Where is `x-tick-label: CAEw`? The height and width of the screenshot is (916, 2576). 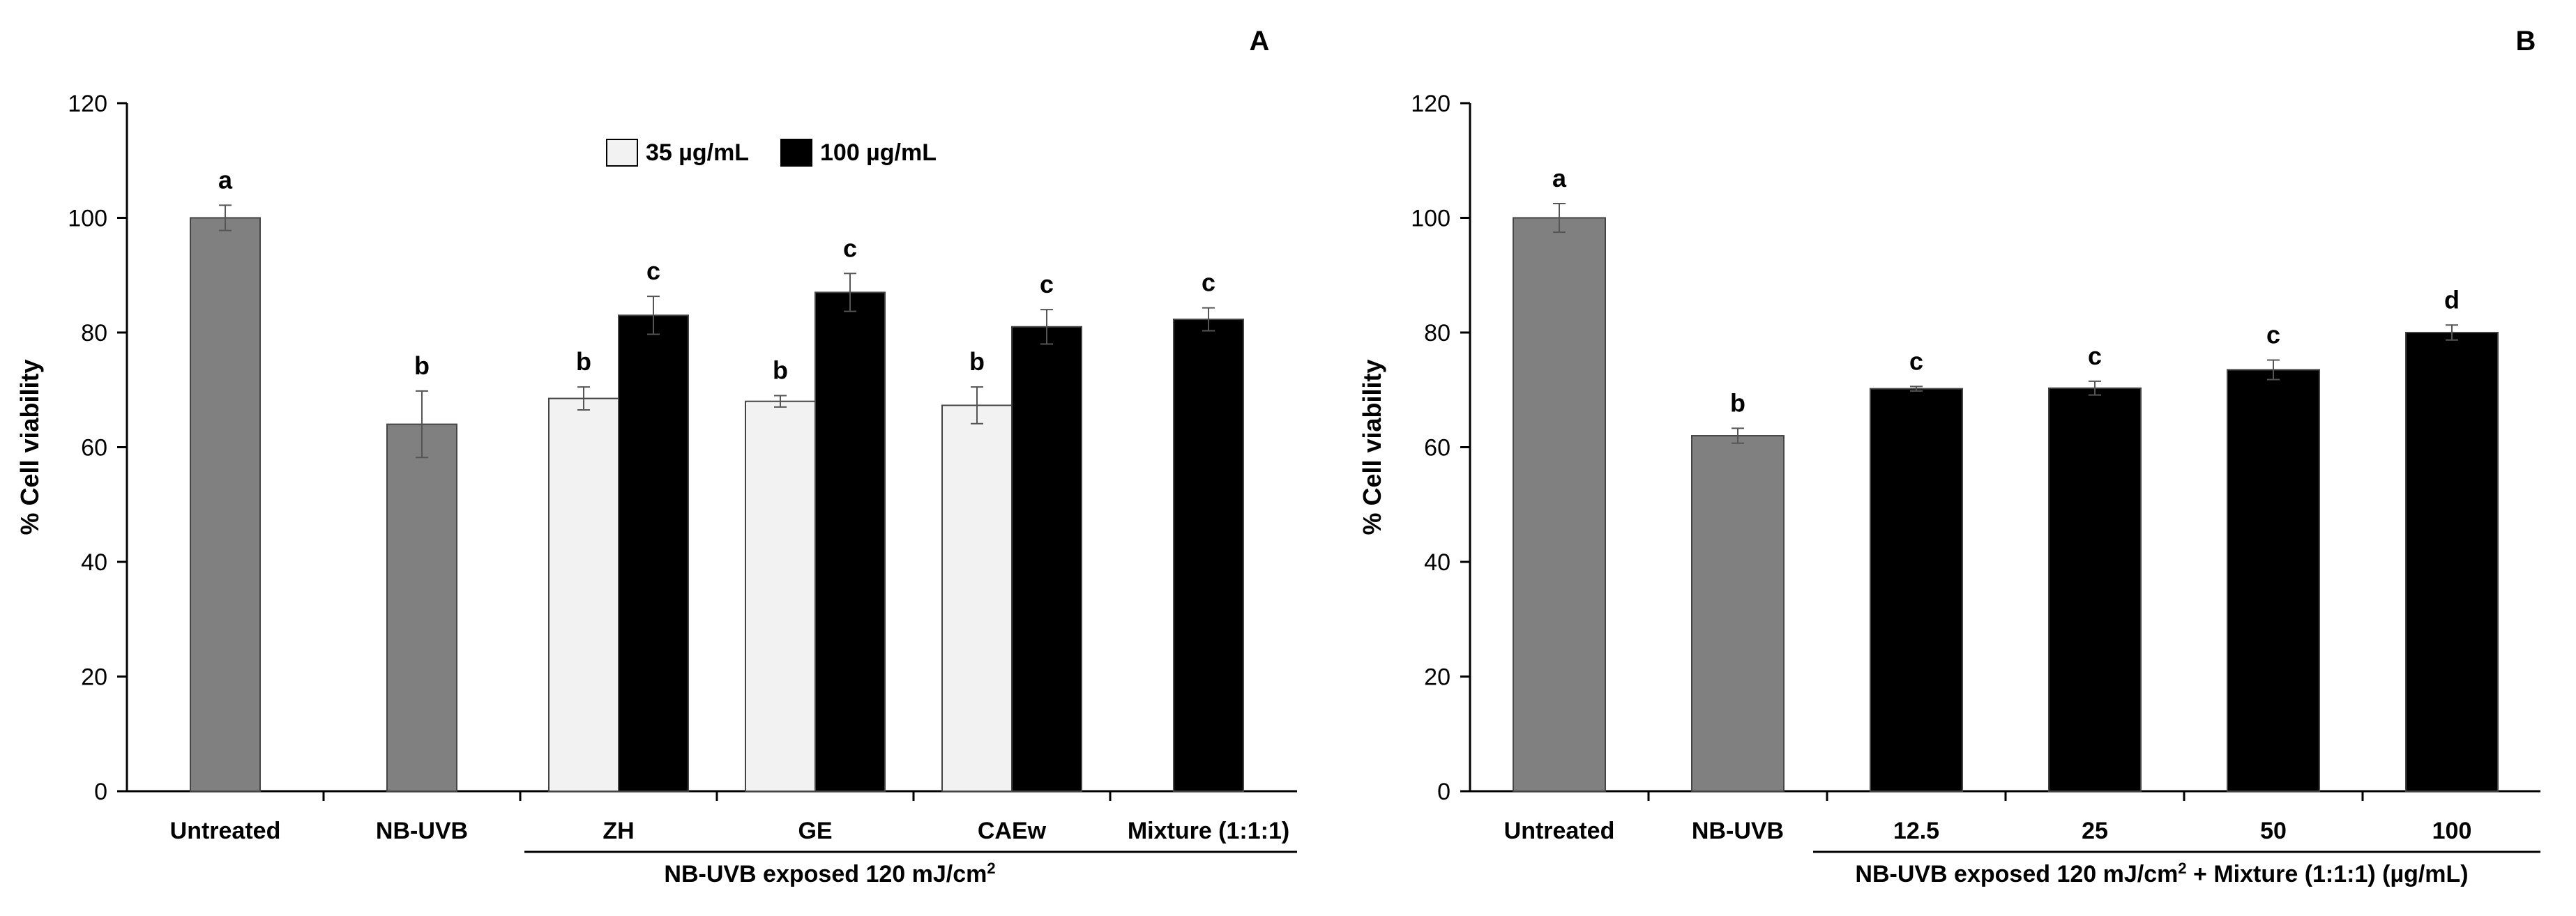 x-tick-label: CAEw is located at coordinates (1012, 831).